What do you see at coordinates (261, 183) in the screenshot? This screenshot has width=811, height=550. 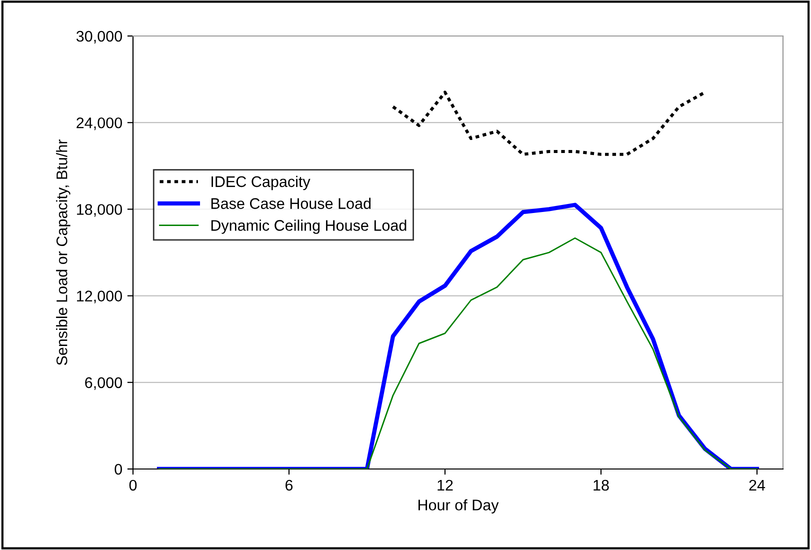 I see `legend-label: IDEC Capacity` at bounding box center [261, 183].